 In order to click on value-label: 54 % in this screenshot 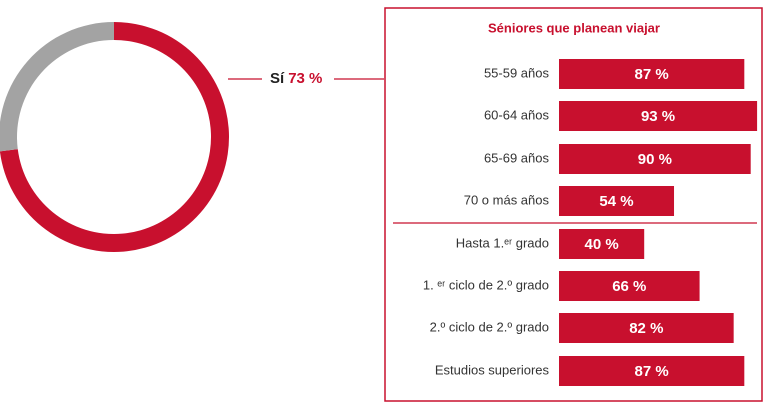, I will do `click(616, 201)`.